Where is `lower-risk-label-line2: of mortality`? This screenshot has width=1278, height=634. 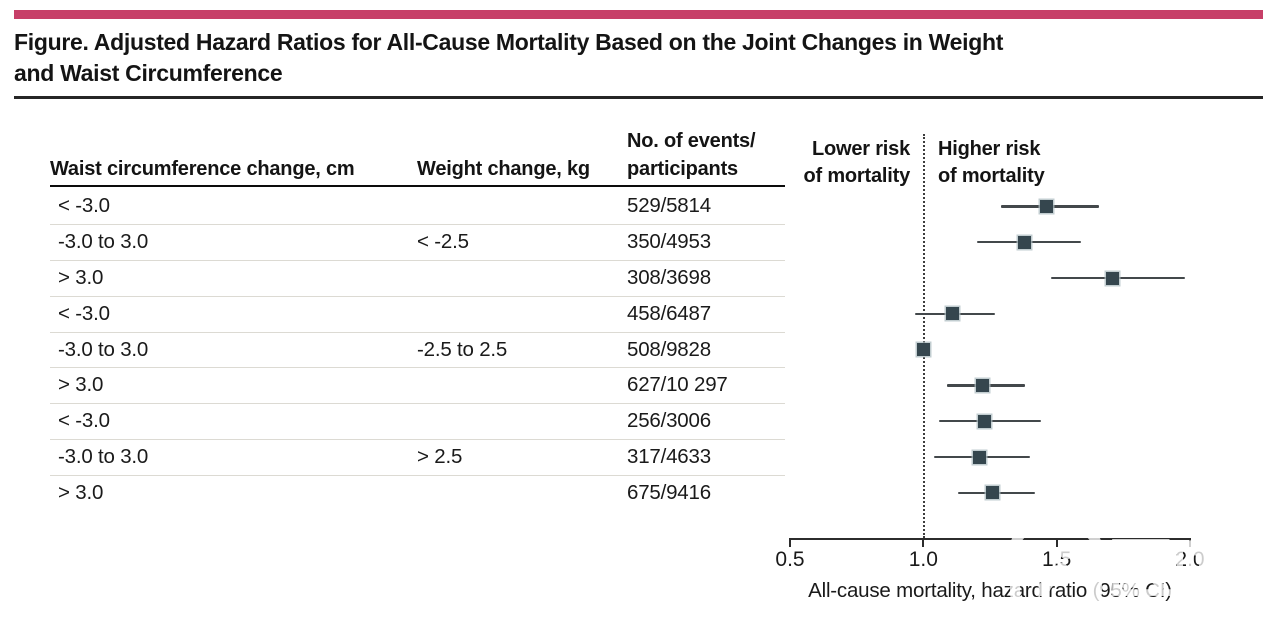 lower-risk-label-line2: of mortality is located at coordinates (857, 176).